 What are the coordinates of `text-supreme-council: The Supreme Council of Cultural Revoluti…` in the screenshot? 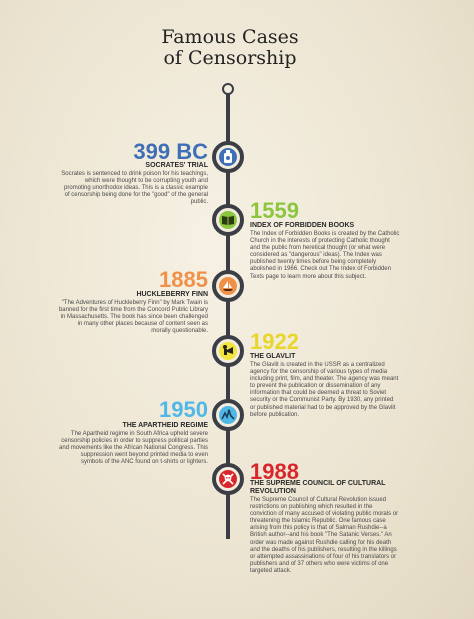 It's located at (324, 535).